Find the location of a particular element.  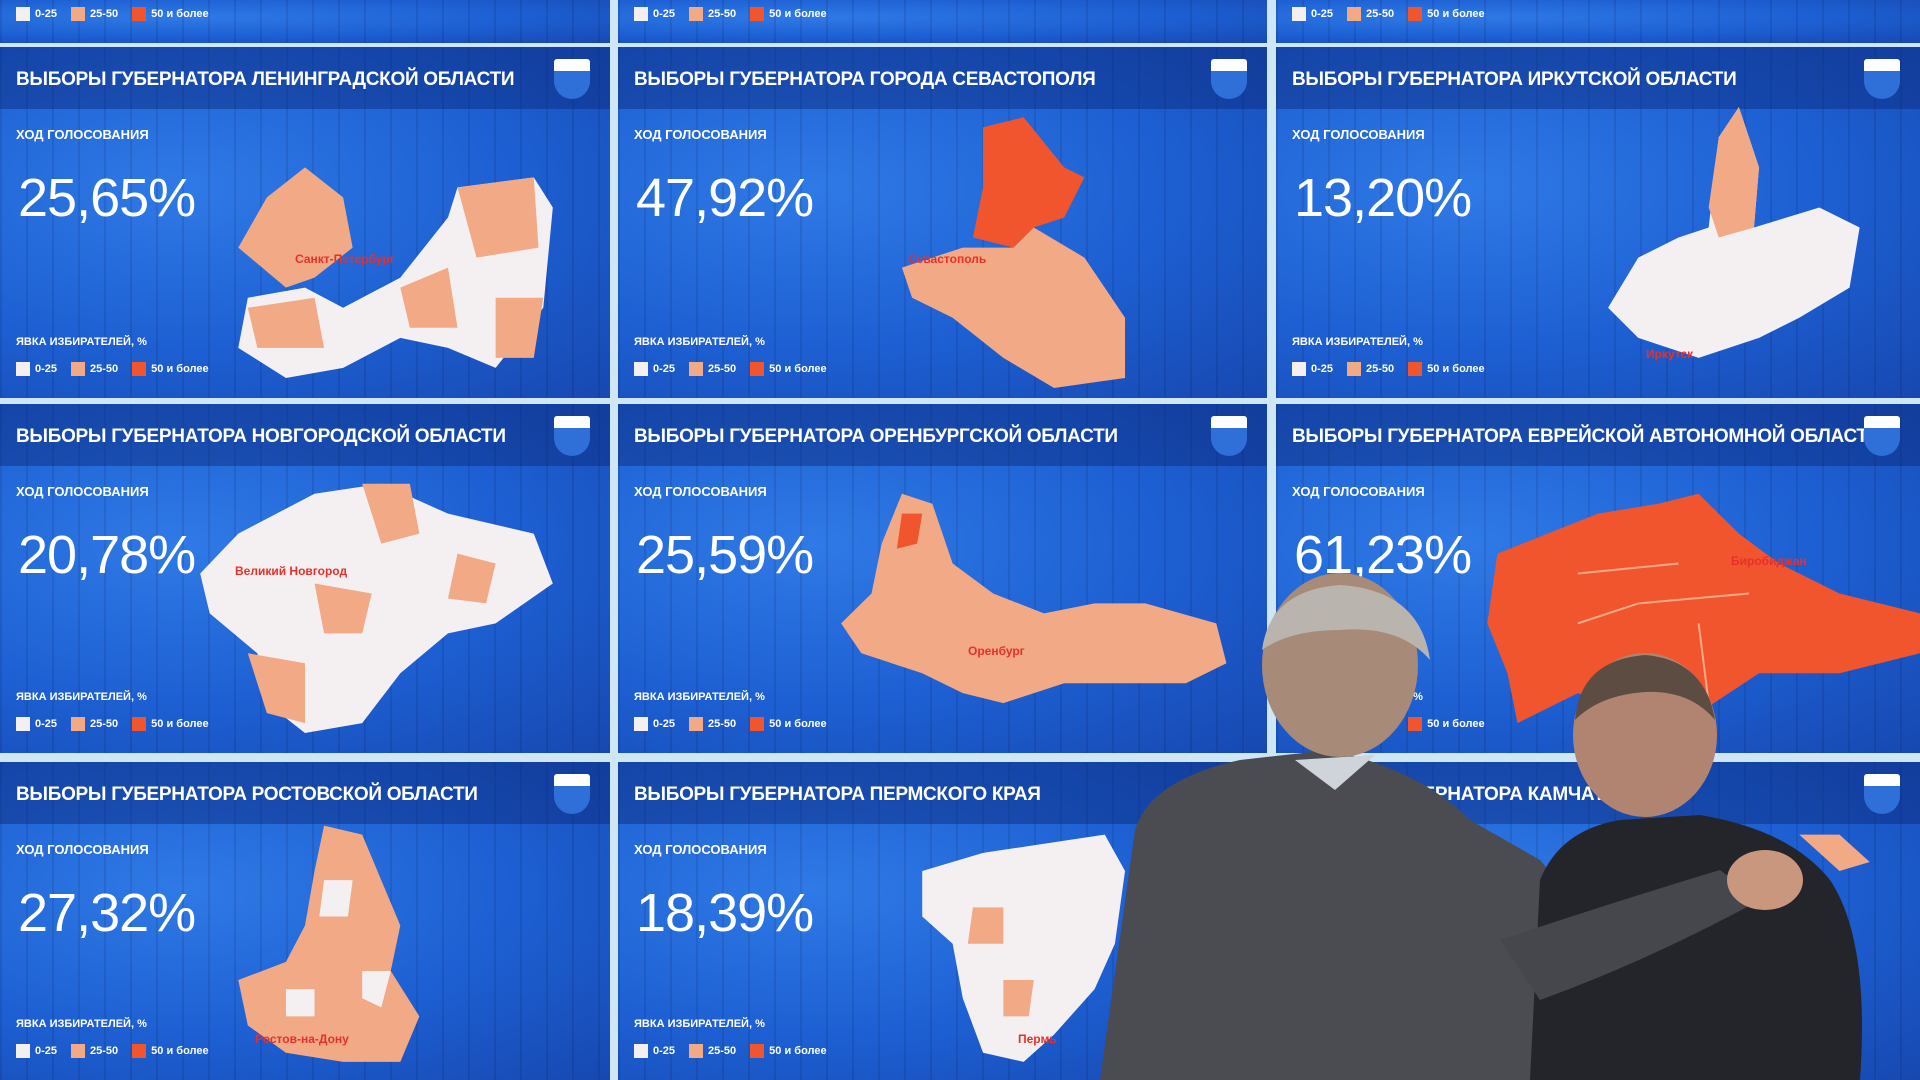

capital-city-label: Севастополь is located at coordinates (947, 259).